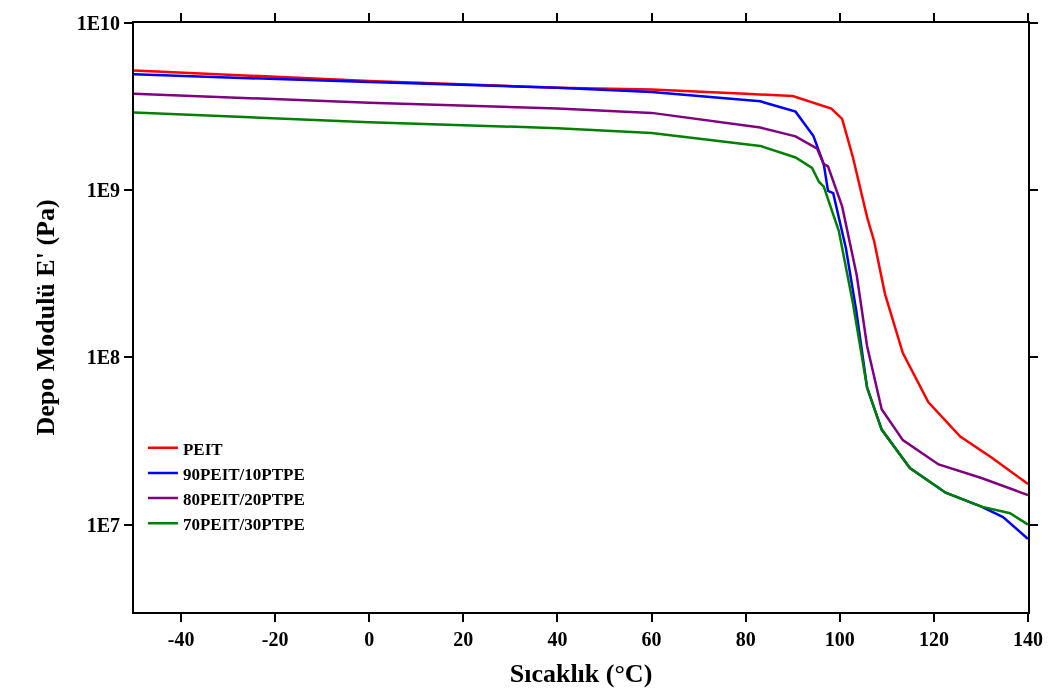 This screenshot has height=700, width=1059. What do you see at coordinates (1028, 639) in the screenshot?
I see `x-tick-label: 140` at bounding box center [1028, 639].